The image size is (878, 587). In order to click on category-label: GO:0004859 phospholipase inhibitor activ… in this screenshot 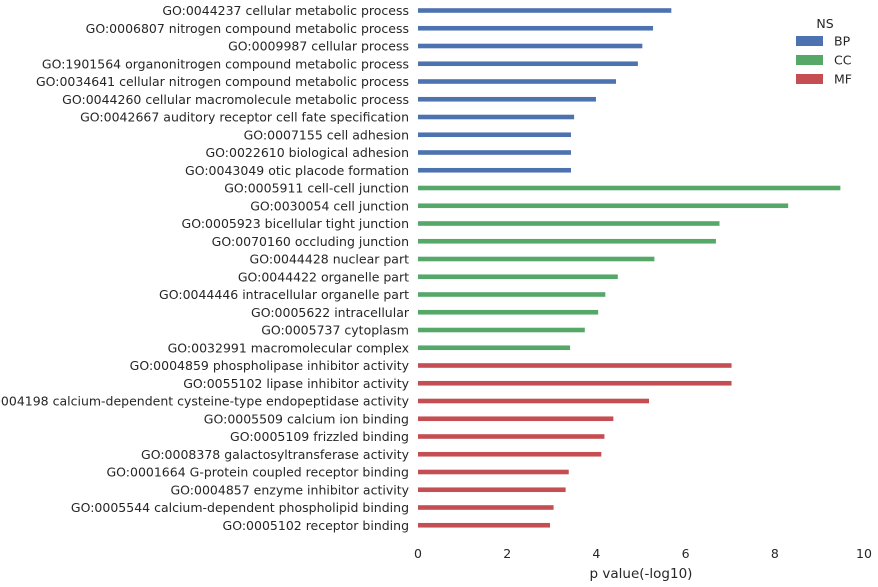, I will do `click(270, 365)`.